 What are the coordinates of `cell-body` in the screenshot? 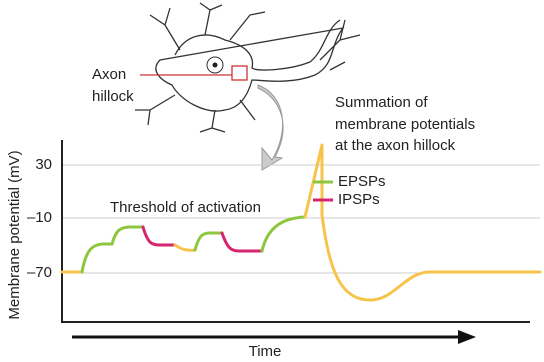 It's located at (250, 65).